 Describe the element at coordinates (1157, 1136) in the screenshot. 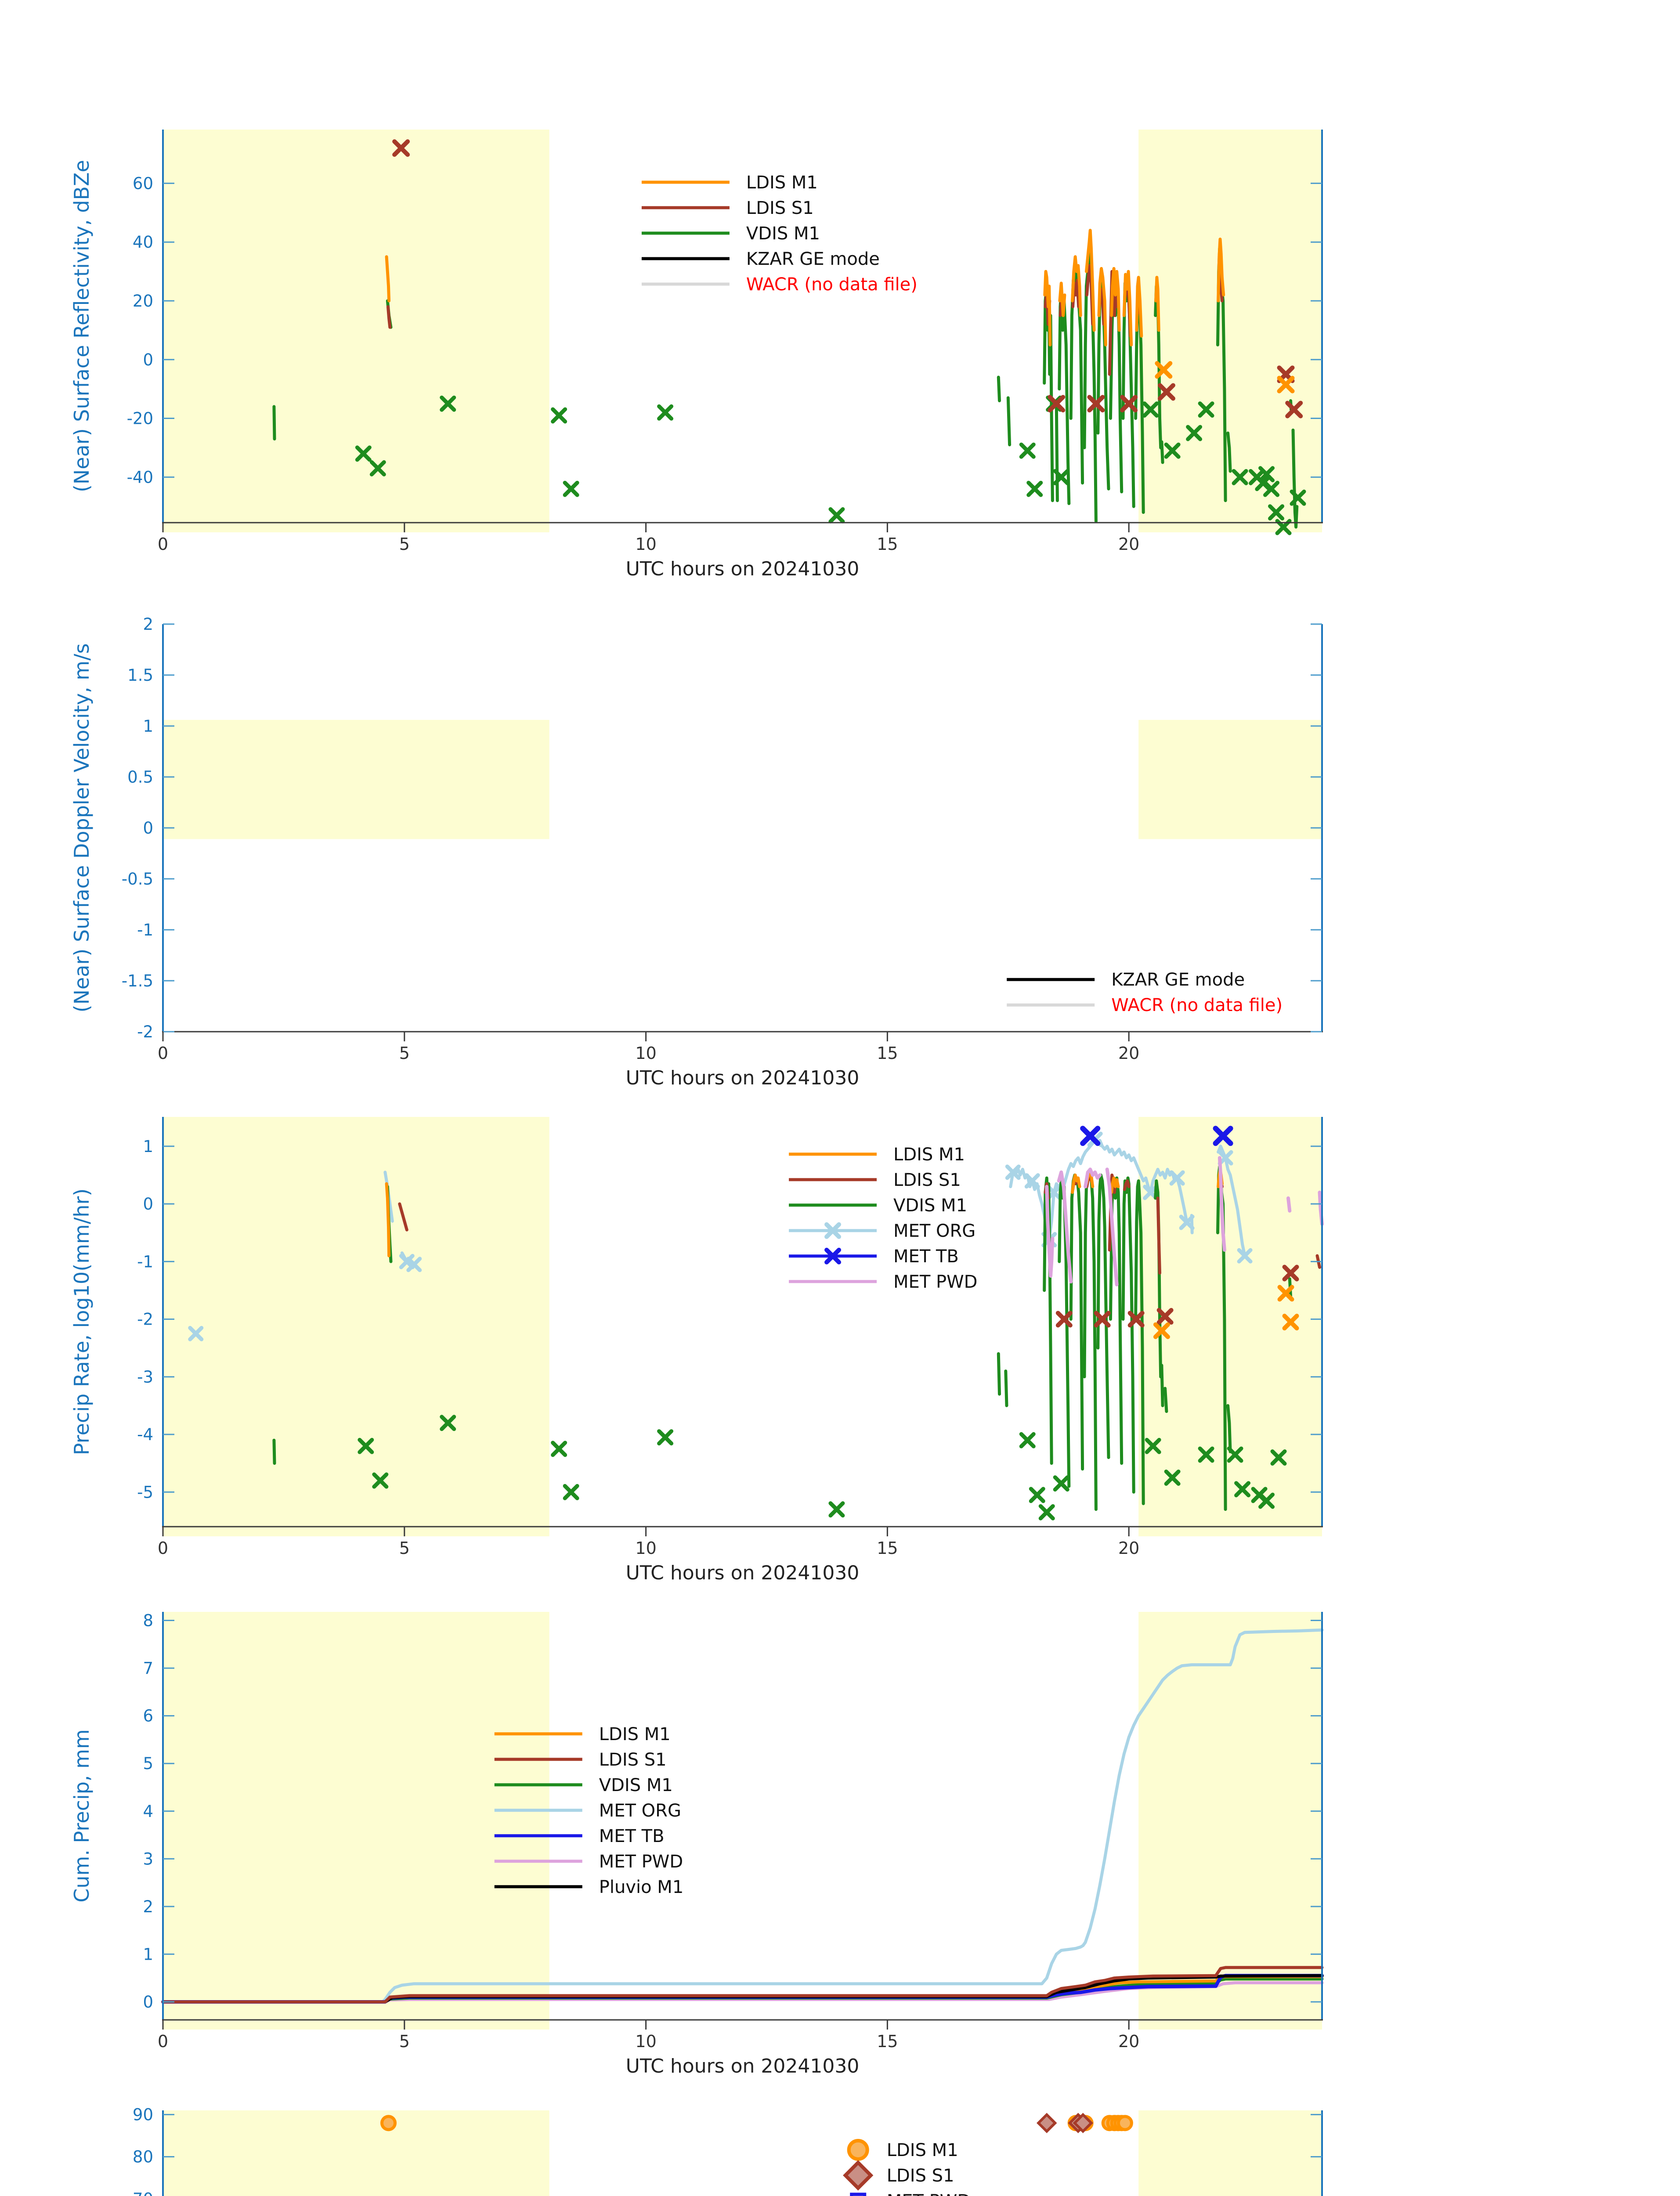

I see `series-met-tb-flags` at that location.